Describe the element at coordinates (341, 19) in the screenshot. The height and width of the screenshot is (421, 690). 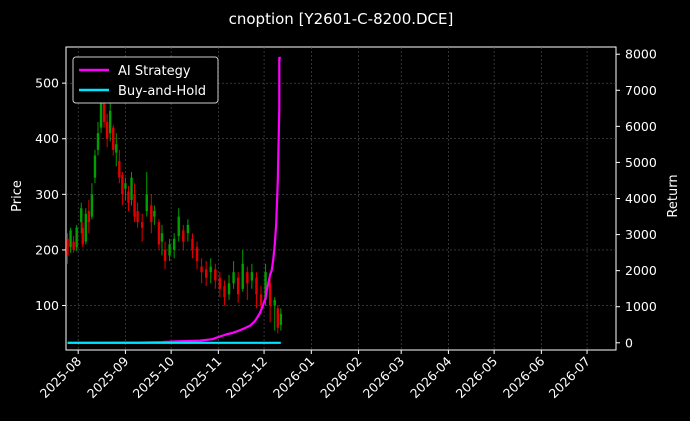
I see `chart-title: cnoption [Y2601-C-8200.DCE]` at that location.